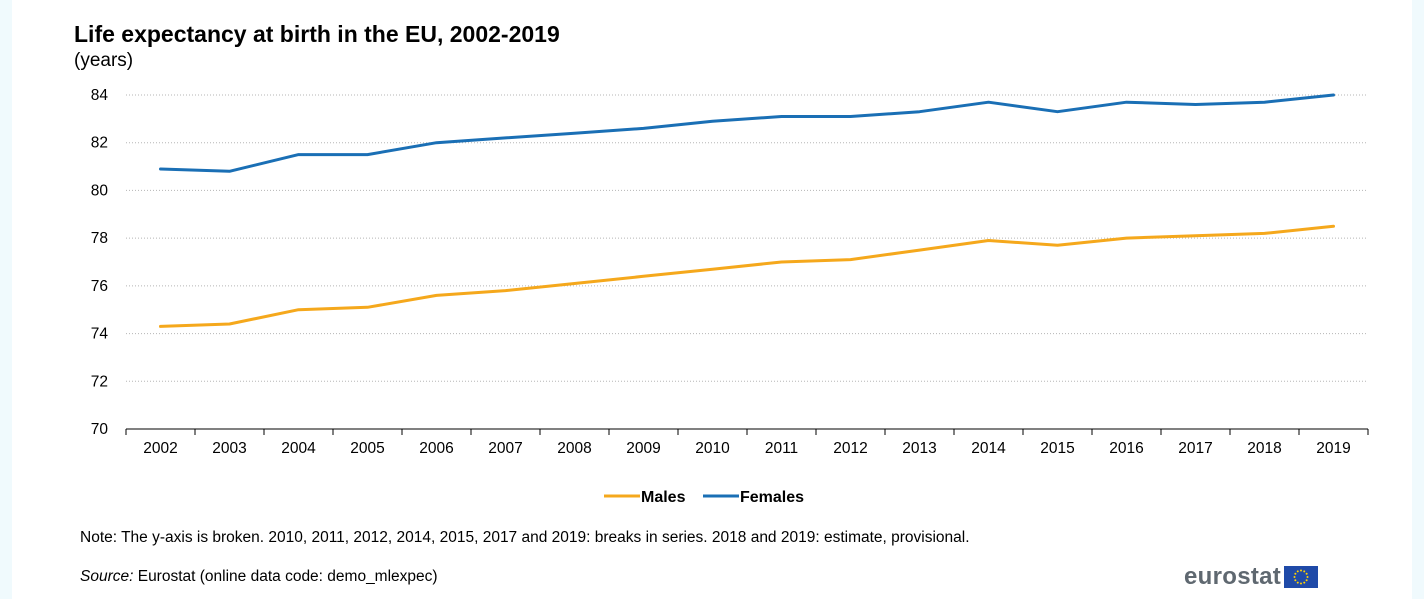  I want to click on x-tick-label: 2011, so click(781, 448).